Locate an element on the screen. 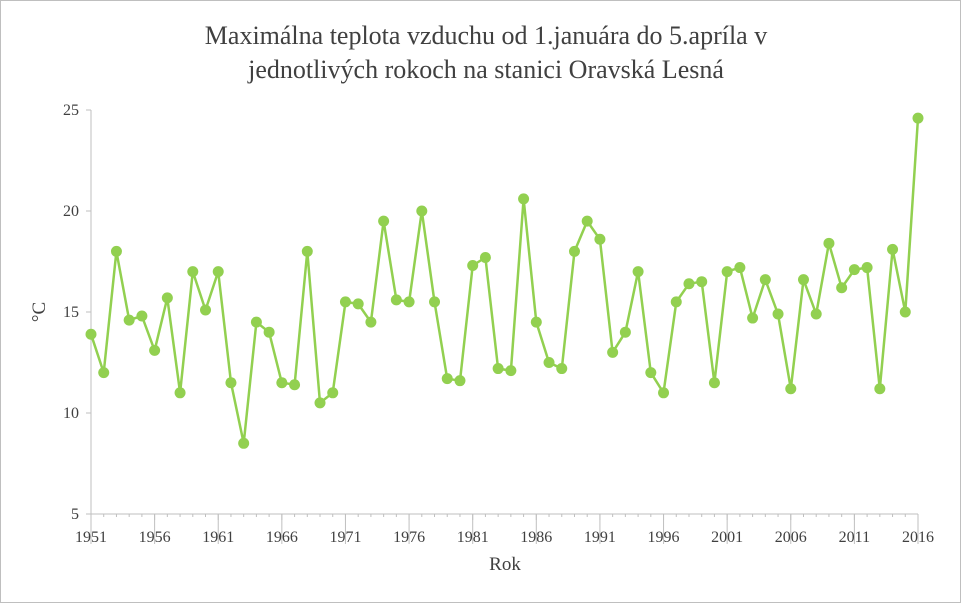 This screenshot has width=961, height=603. x-tick-label: 1996 is located at coordinates (664, 537).